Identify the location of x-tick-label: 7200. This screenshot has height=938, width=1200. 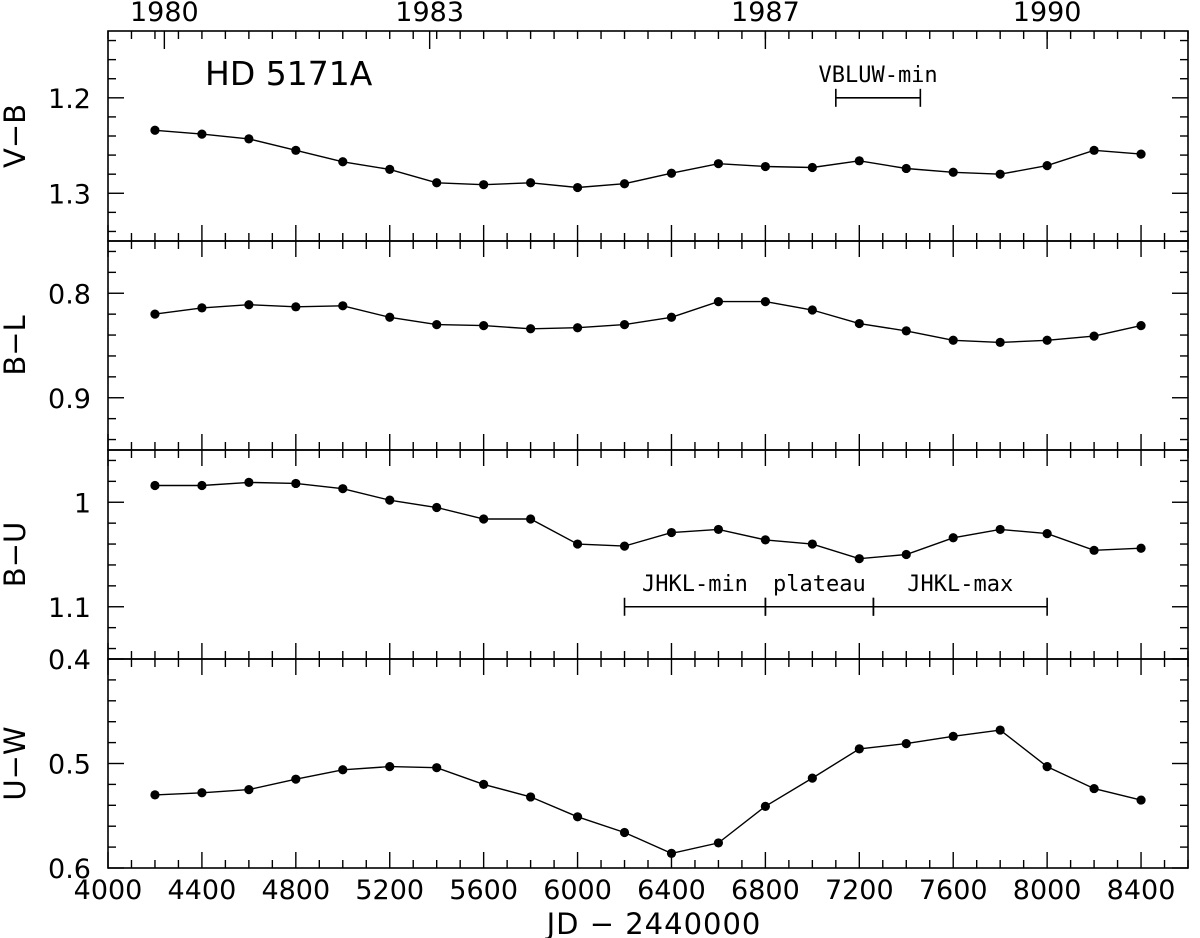
(859, 890).